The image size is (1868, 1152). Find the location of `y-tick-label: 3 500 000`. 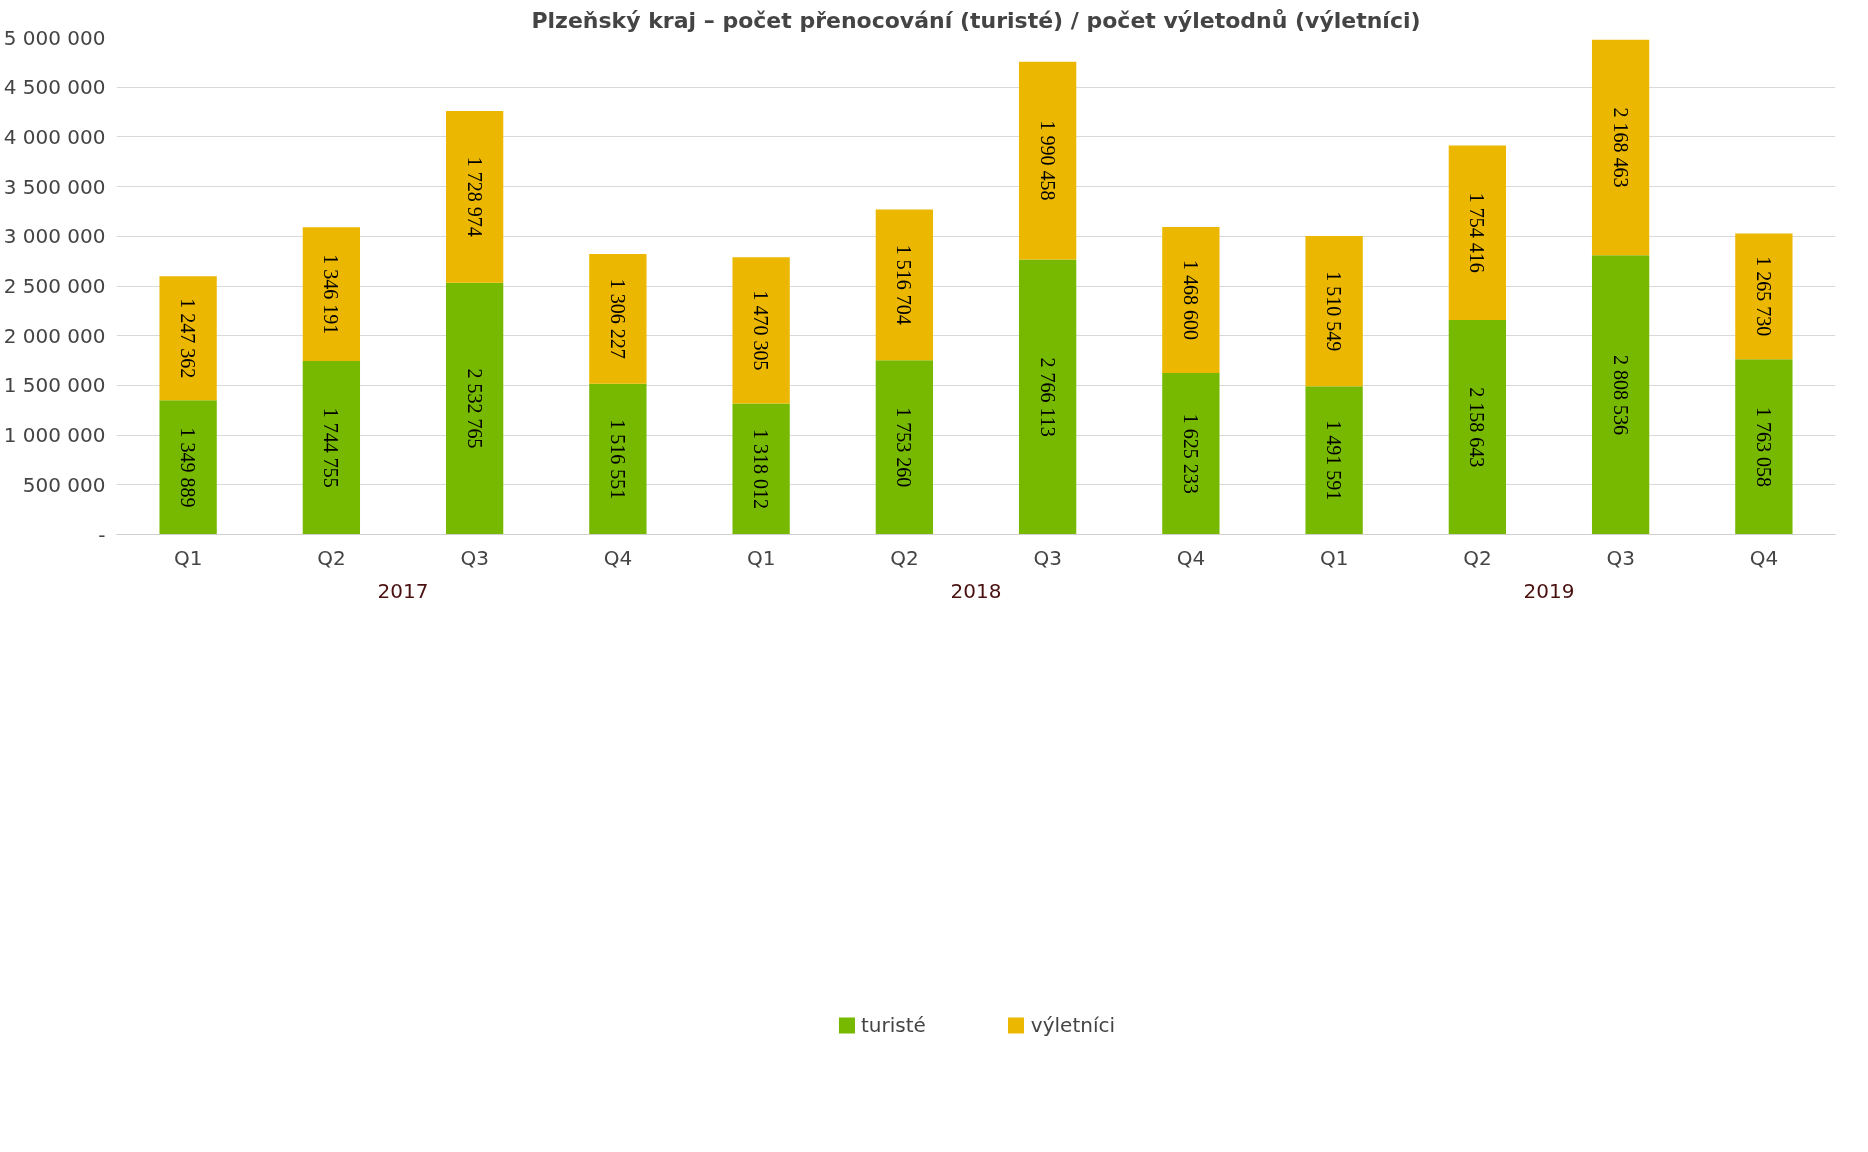

y-tick-label: 3 500 000 is located at coordinates (54, 186).